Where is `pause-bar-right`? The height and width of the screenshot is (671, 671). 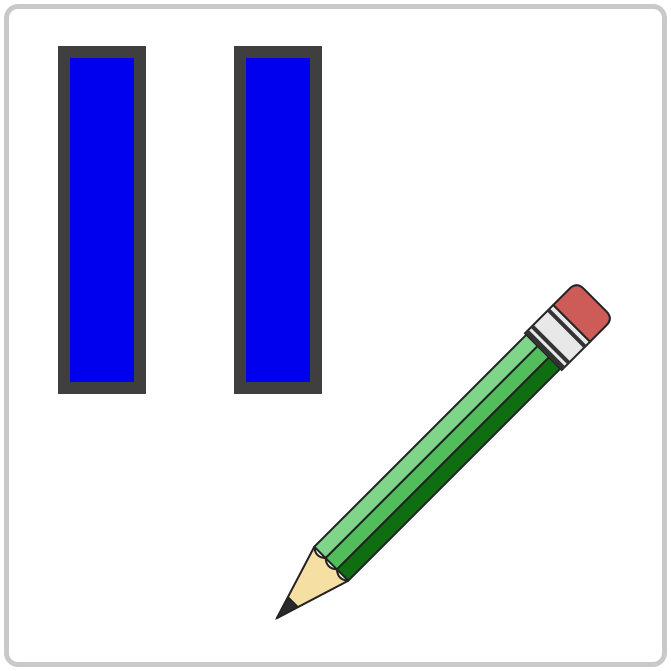
pause-bar-right is located at coordinates (278, 220).